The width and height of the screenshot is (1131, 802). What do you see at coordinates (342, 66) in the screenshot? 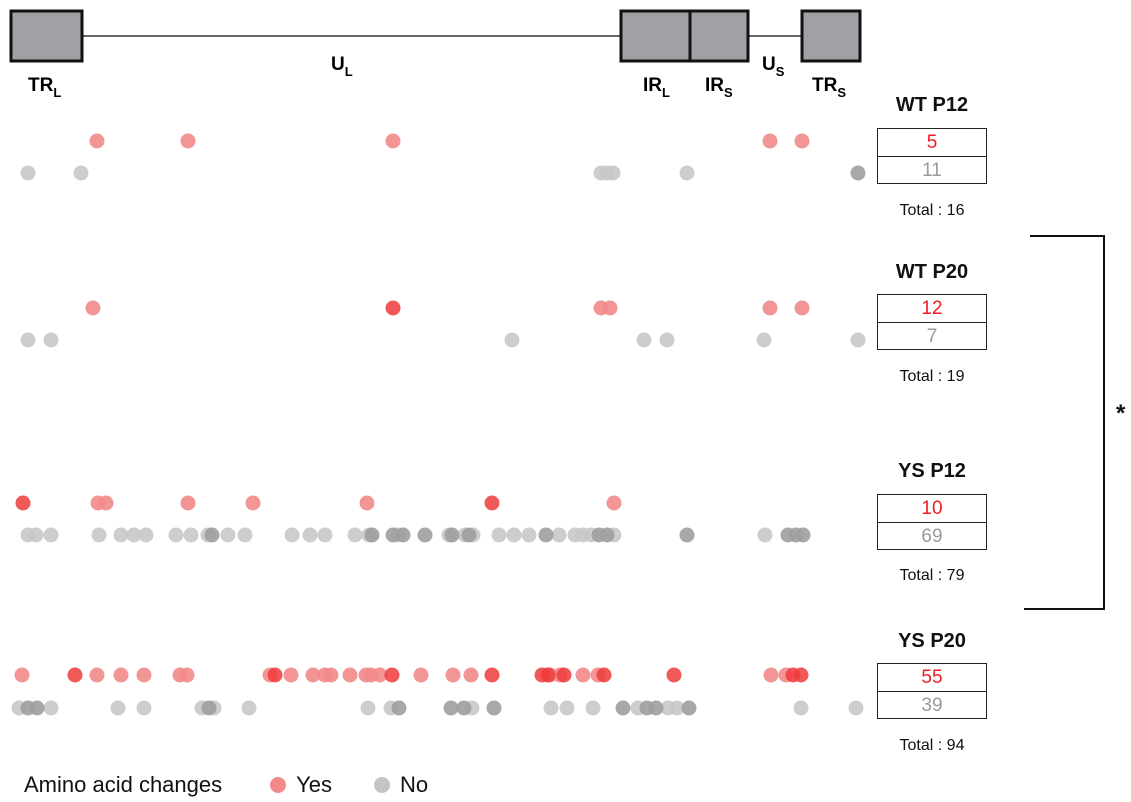
I see `label-ul: UL` at bounding box center [342, 66].